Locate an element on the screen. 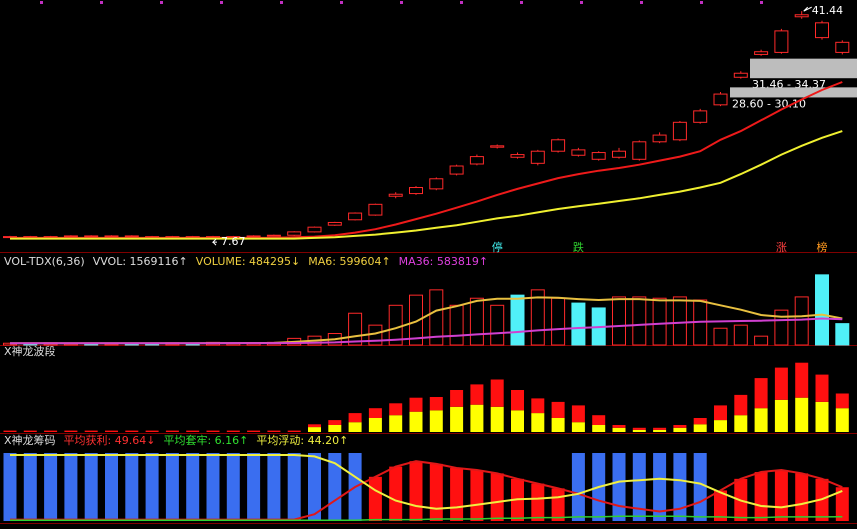  panel-header: VOL-TDX(6,36) is located at coordinates (44, 261).